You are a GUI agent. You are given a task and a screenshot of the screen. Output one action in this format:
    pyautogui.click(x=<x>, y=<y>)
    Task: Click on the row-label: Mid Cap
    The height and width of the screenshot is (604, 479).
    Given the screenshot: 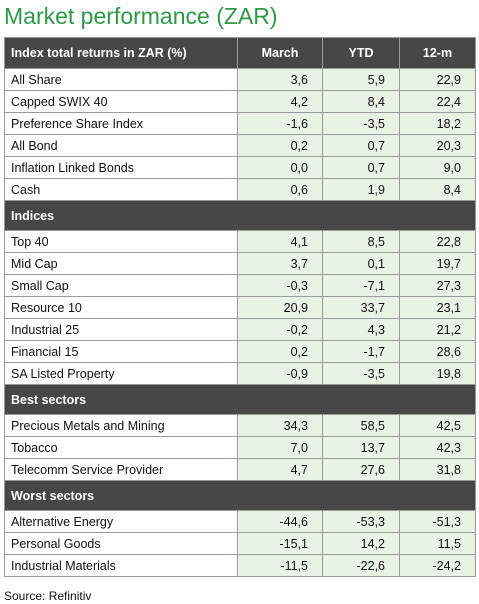 What is the action you would take?
    pyautogui.click(x=121, y=263)
    